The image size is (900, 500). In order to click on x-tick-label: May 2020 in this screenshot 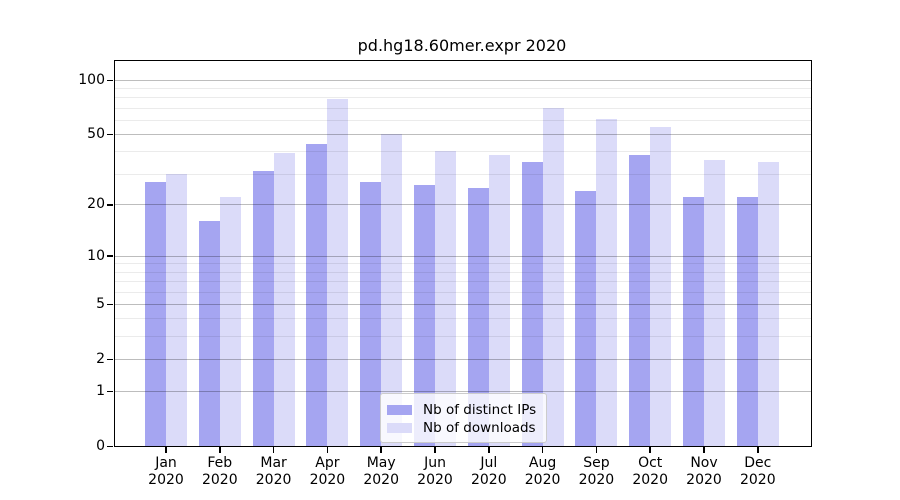, I will do `click(381, 471)`.